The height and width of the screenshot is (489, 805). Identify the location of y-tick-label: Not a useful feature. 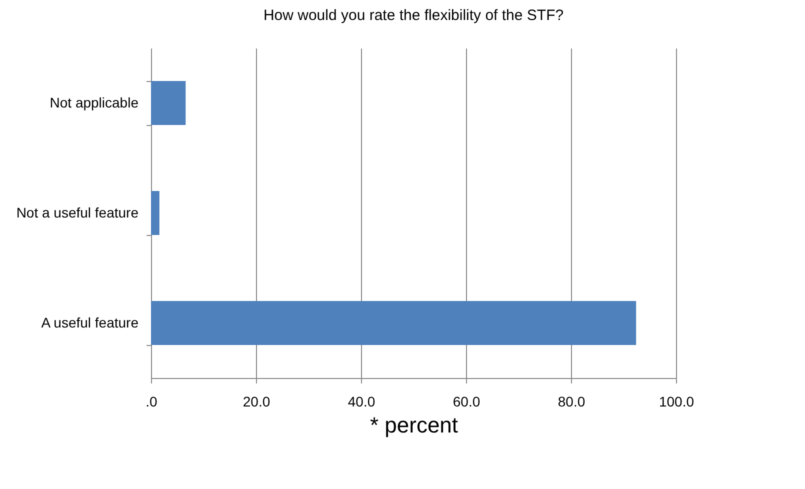
(77, 212).